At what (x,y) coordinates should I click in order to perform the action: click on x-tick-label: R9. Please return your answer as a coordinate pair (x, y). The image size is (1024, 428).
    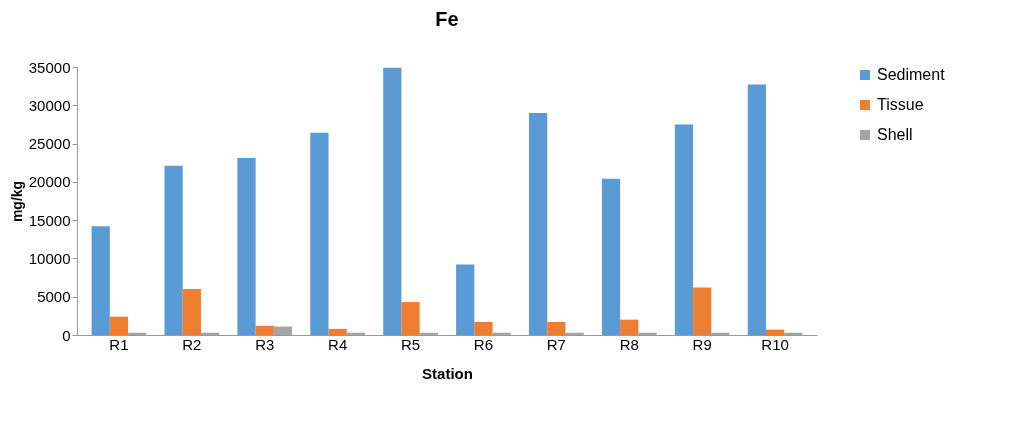
    Looking at the image, I should click on (702, 344).